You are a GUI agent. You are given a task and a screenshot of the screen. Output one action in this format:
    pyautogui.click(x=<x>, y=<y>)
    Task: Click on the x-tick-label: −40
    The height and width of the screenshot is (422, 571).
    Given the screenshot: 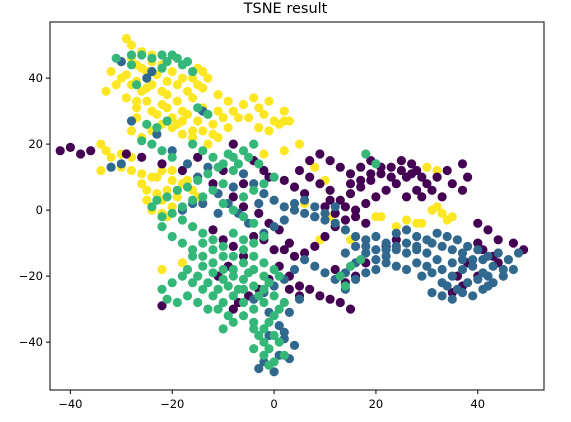 What is the action you would take?
    pyautogui.click(x=70, y=404)
    